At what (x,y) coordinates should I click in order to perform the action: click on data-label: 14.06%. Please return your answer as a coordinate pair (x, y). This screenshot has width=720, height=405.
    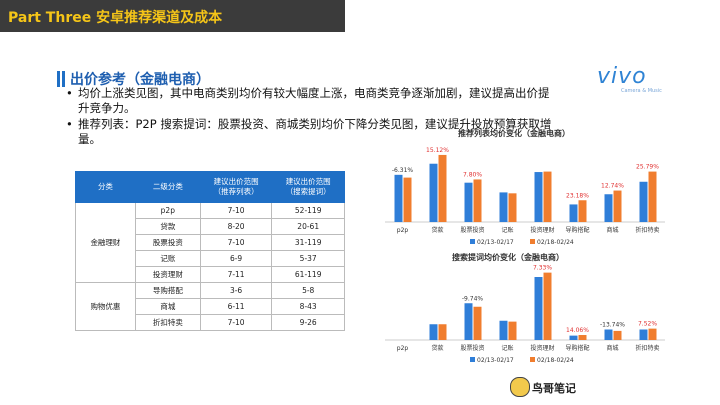
    Looking at the image, I should click on (577, 330).